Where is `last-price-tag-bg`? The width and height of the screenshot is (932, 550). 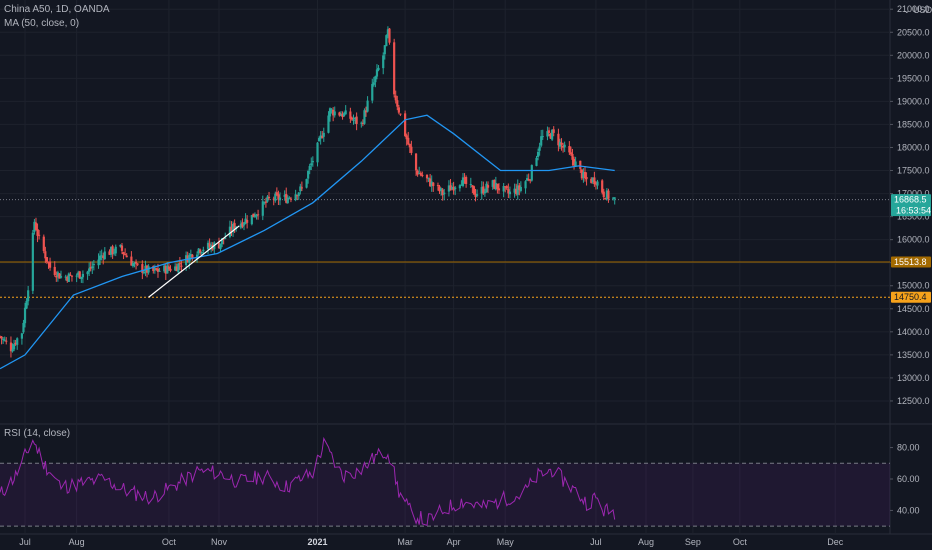 last-price-tag-bg is located at coordinates (911, 205).